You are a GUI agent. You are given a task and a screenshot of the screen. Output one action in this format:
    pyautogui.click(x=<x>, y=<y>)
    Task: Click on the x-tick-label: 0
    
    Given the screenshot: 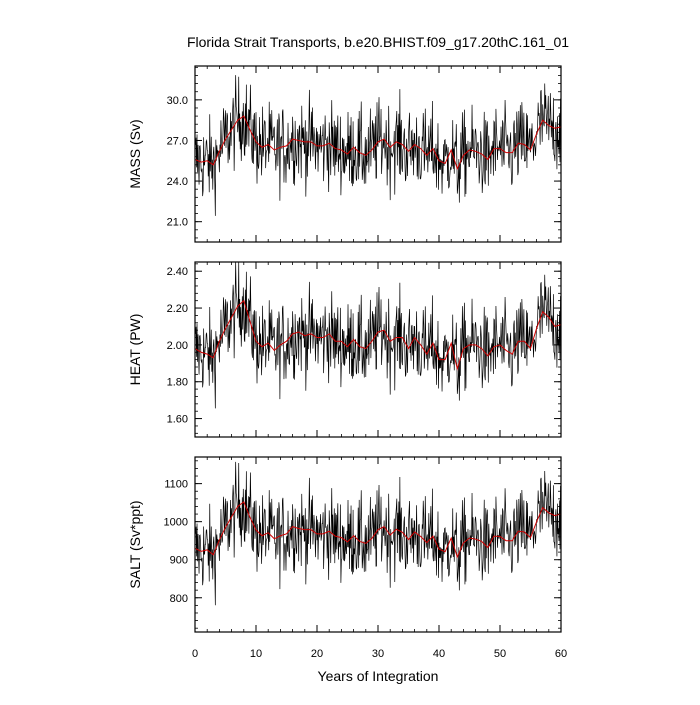 What is the action you would take?
    pyautogui.click(x=195, y=654)
    